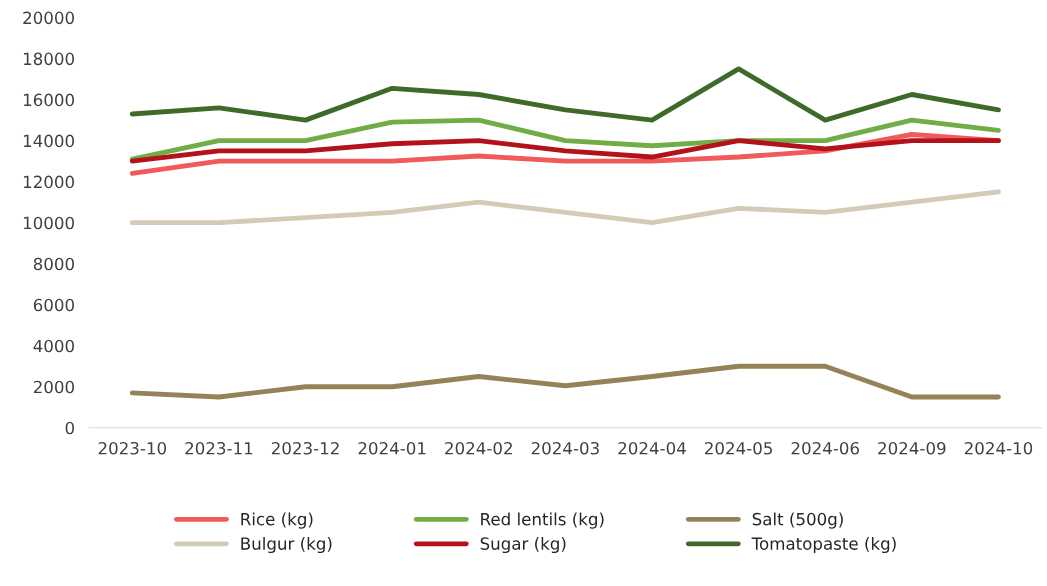 This screenshot has height=586, width=1047. What do you see at coordinates (53, 305) in the screenshot?
I see `y-tick-label: 6000` at bounding box center [53, 305].